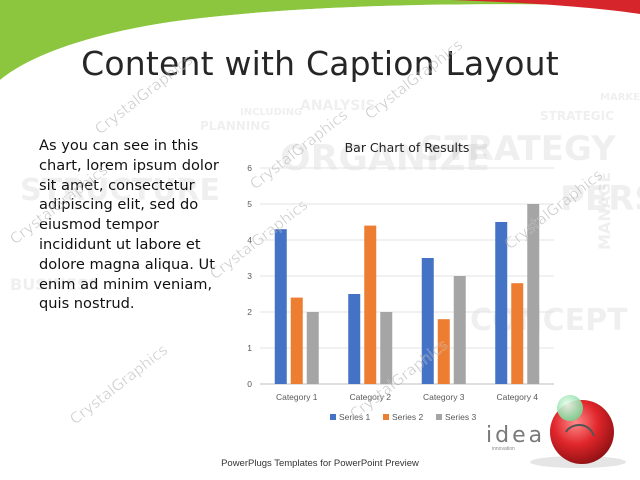 The height and width of the screenshot is (480, 640). What do you see at coordinates (249, 312) in the screenshot?
I see `y-tick-label: 2` at bounding box center [249, 312].